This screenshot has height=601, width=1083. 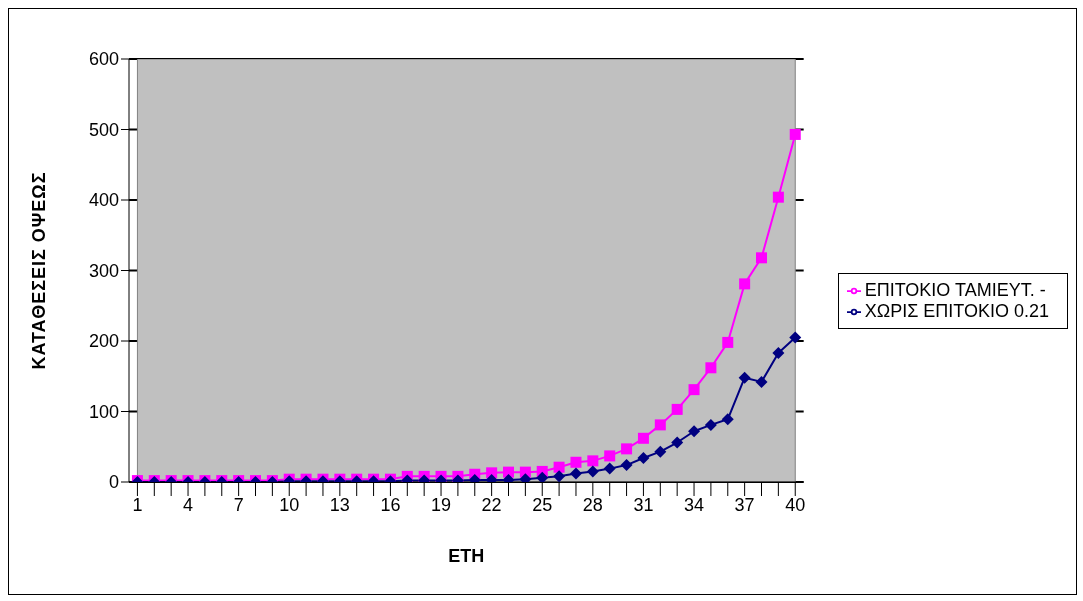 I want to click on x-tick-label: 22, so click(x=491, y=504).